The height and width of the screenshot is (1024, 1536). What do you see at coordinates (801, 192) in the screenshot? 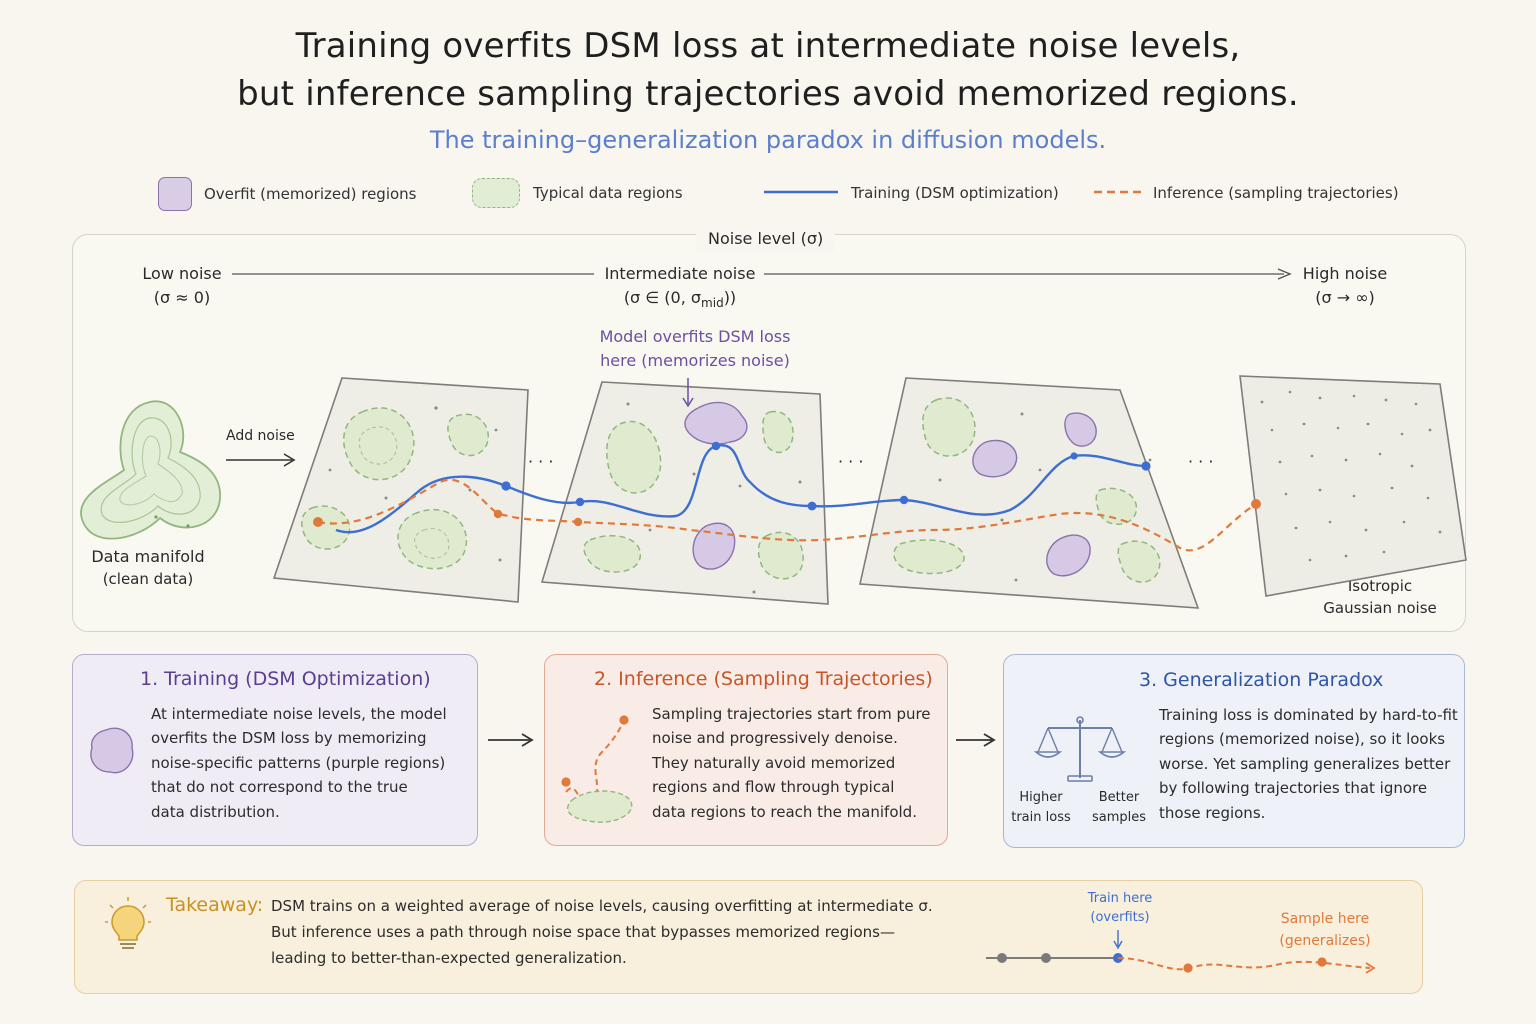
I see `legend-training-line` at bounding box center [801, 192].